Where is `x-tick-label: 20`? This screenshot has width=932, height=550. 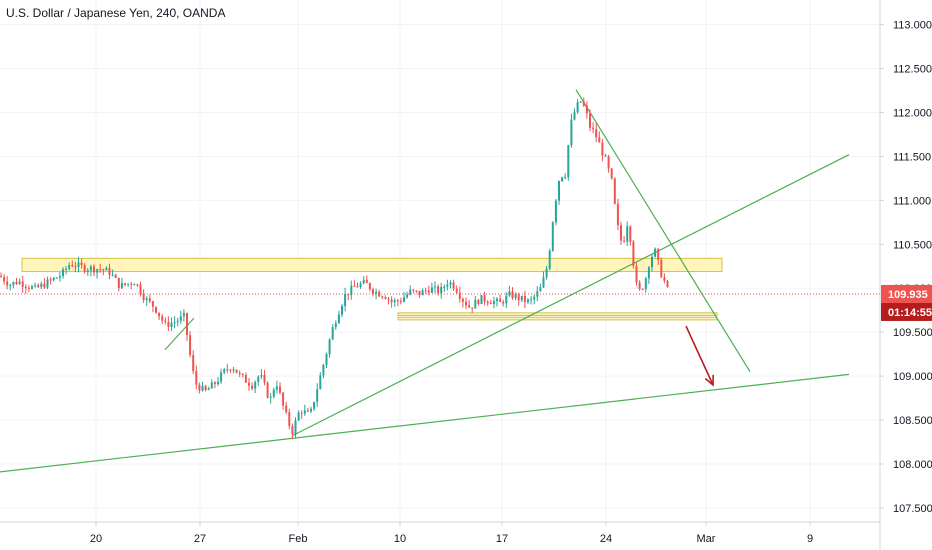
x-tick-label: 20 is located at coordinates (96, 539).